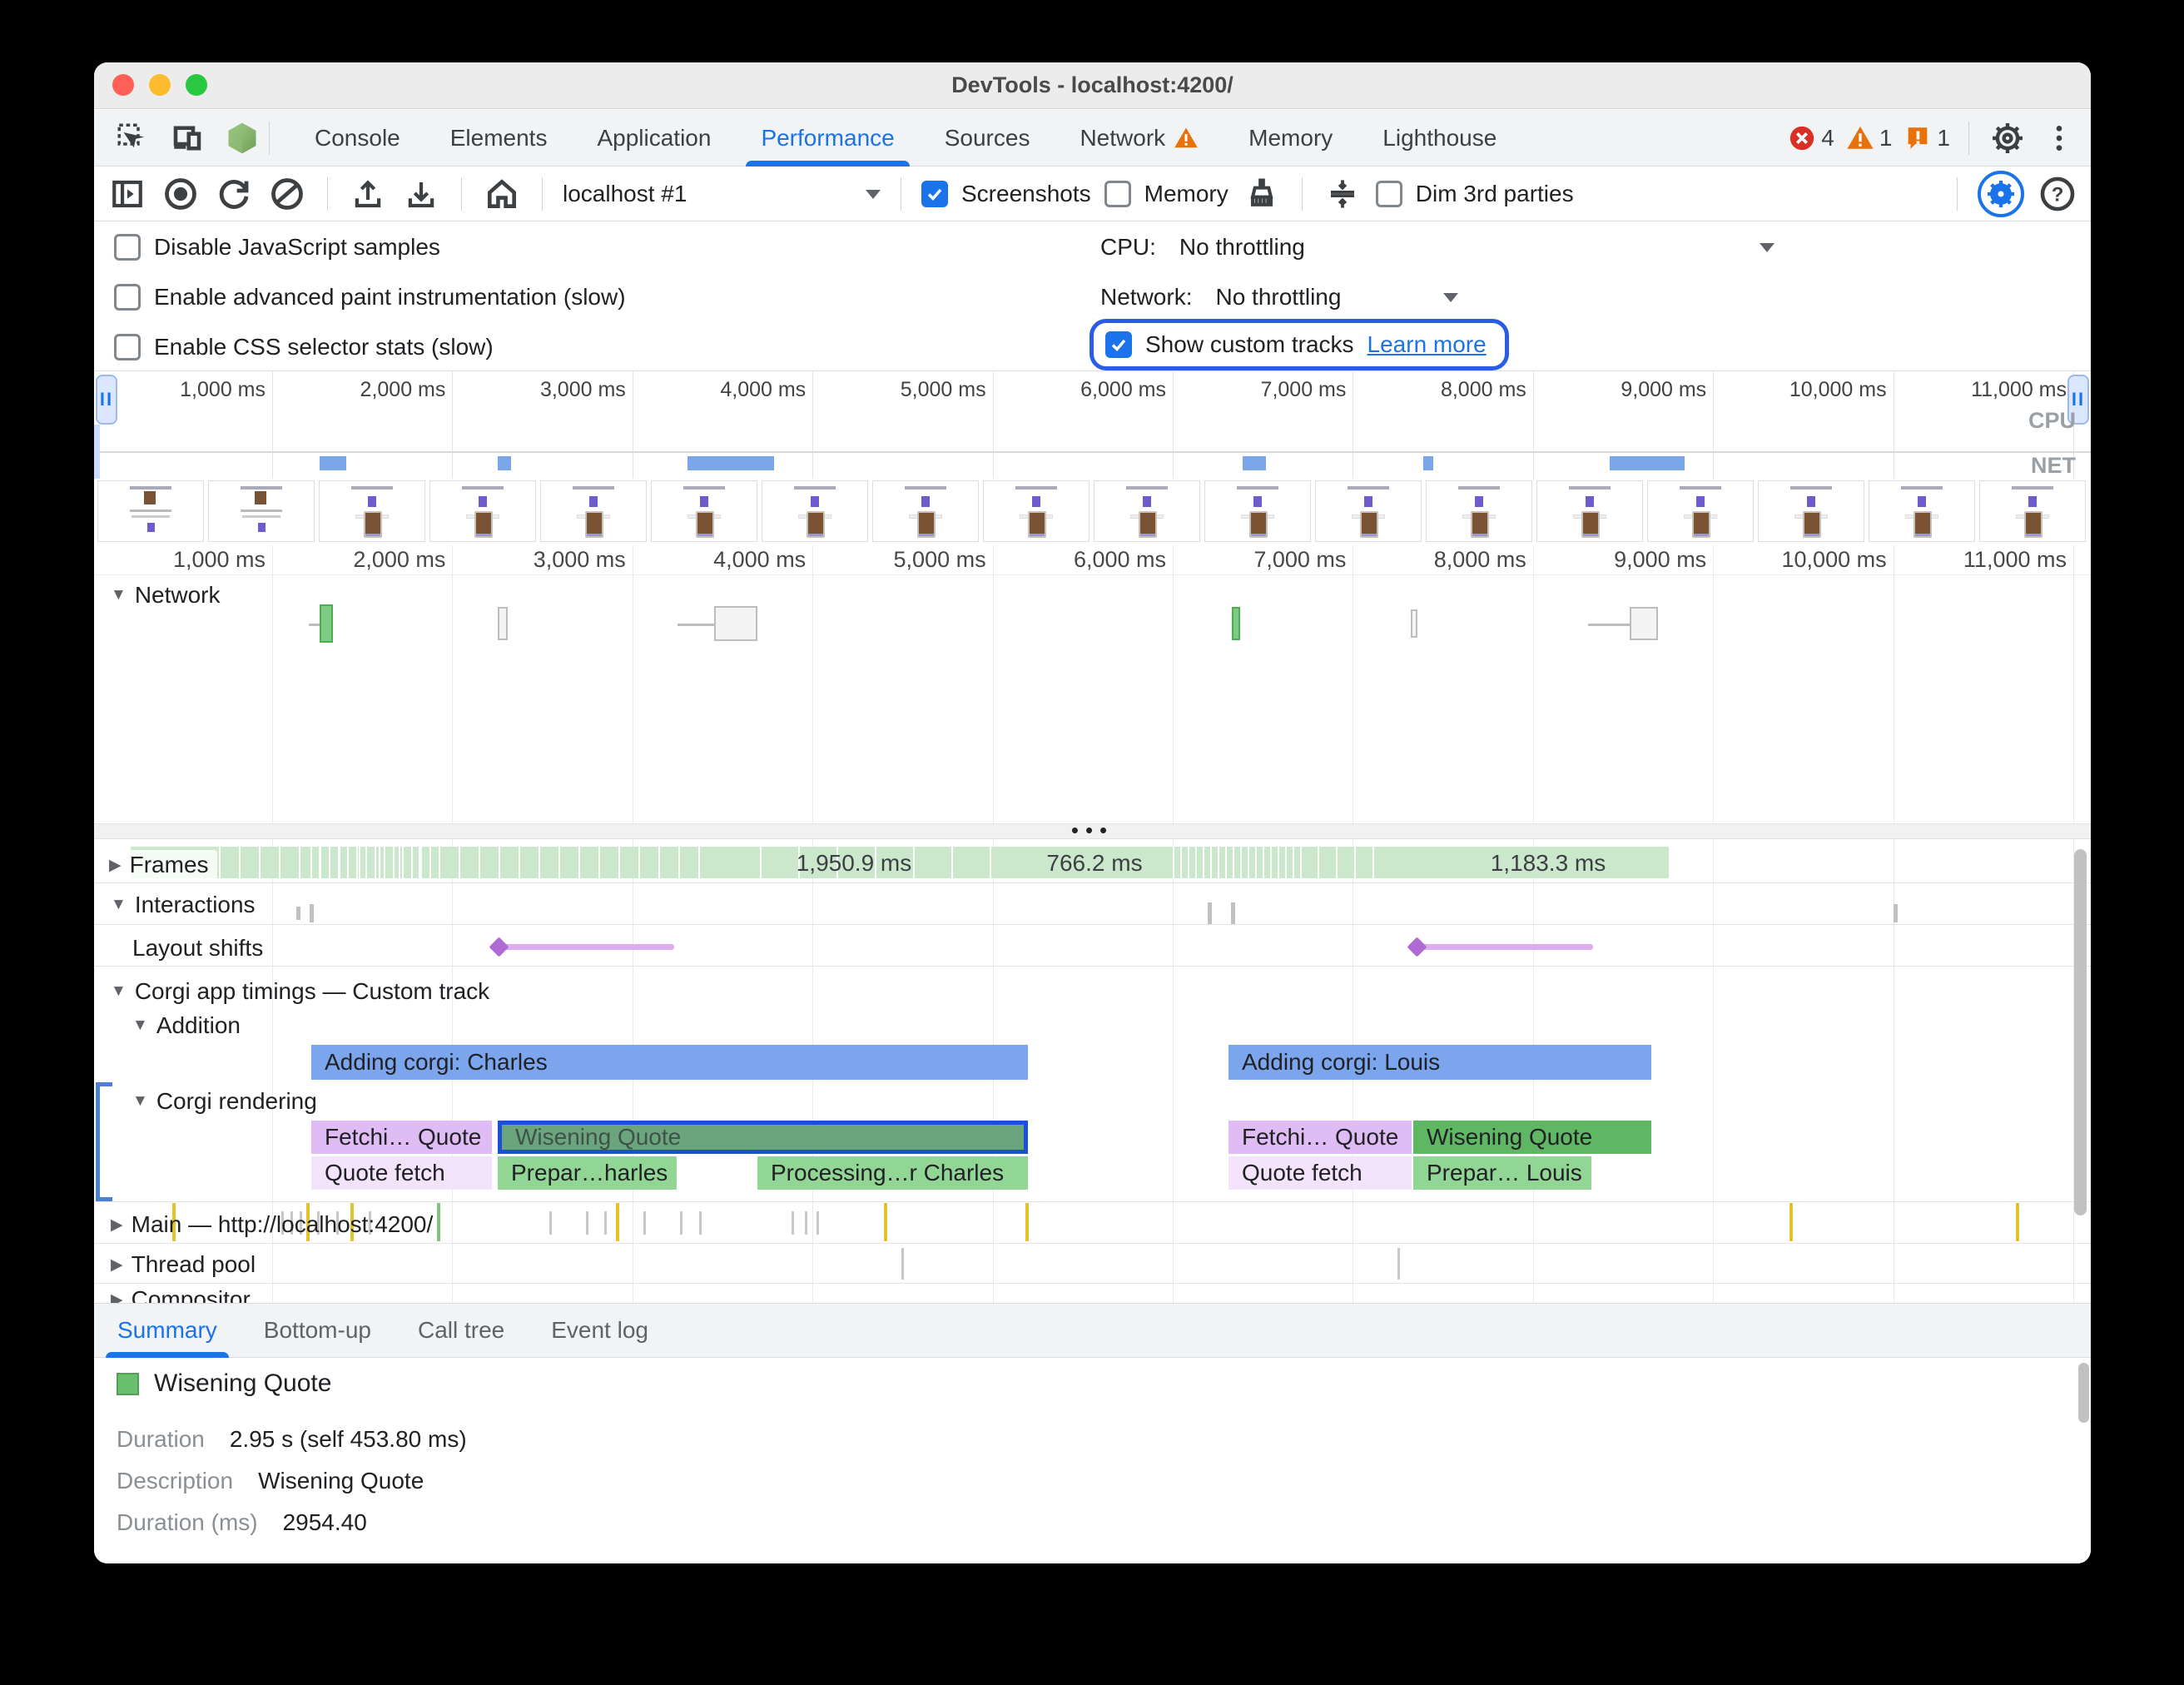 This screenshot has width=2184, height=1685. I want to click on memory-checkbox-row: Memory, so click(1166, 194).